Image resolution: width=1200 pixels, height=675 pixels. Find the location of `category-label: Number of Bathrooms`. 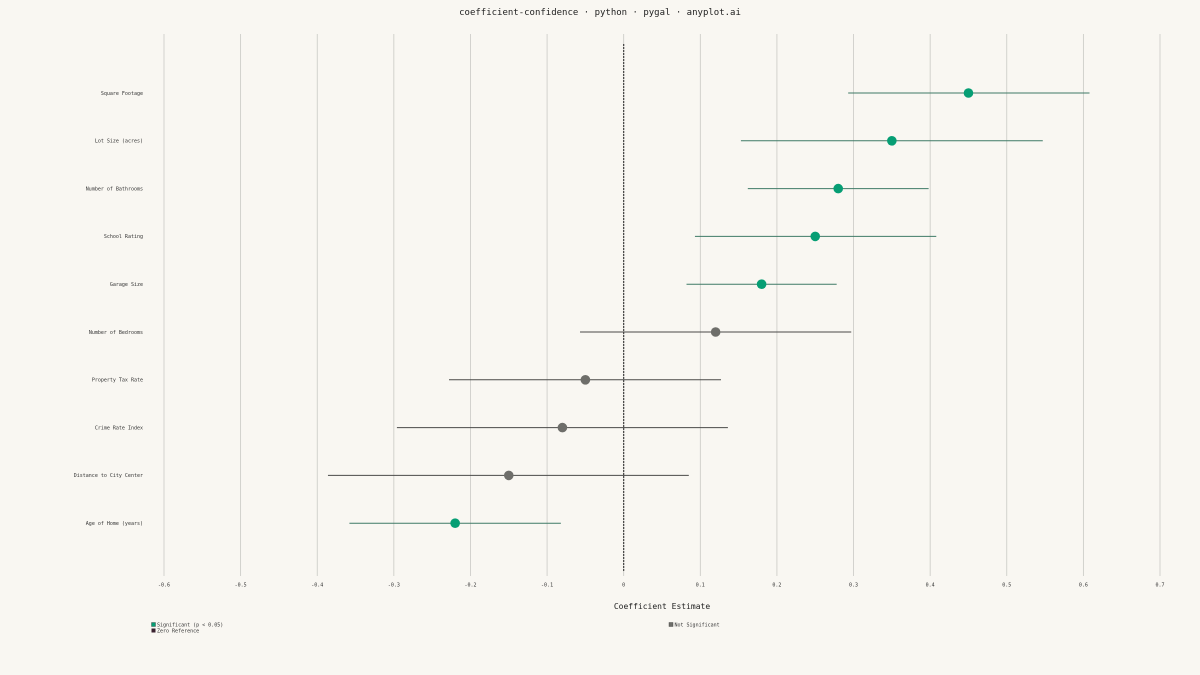

category-label: Number of Bathrooms is located at coordinates (114, 189).